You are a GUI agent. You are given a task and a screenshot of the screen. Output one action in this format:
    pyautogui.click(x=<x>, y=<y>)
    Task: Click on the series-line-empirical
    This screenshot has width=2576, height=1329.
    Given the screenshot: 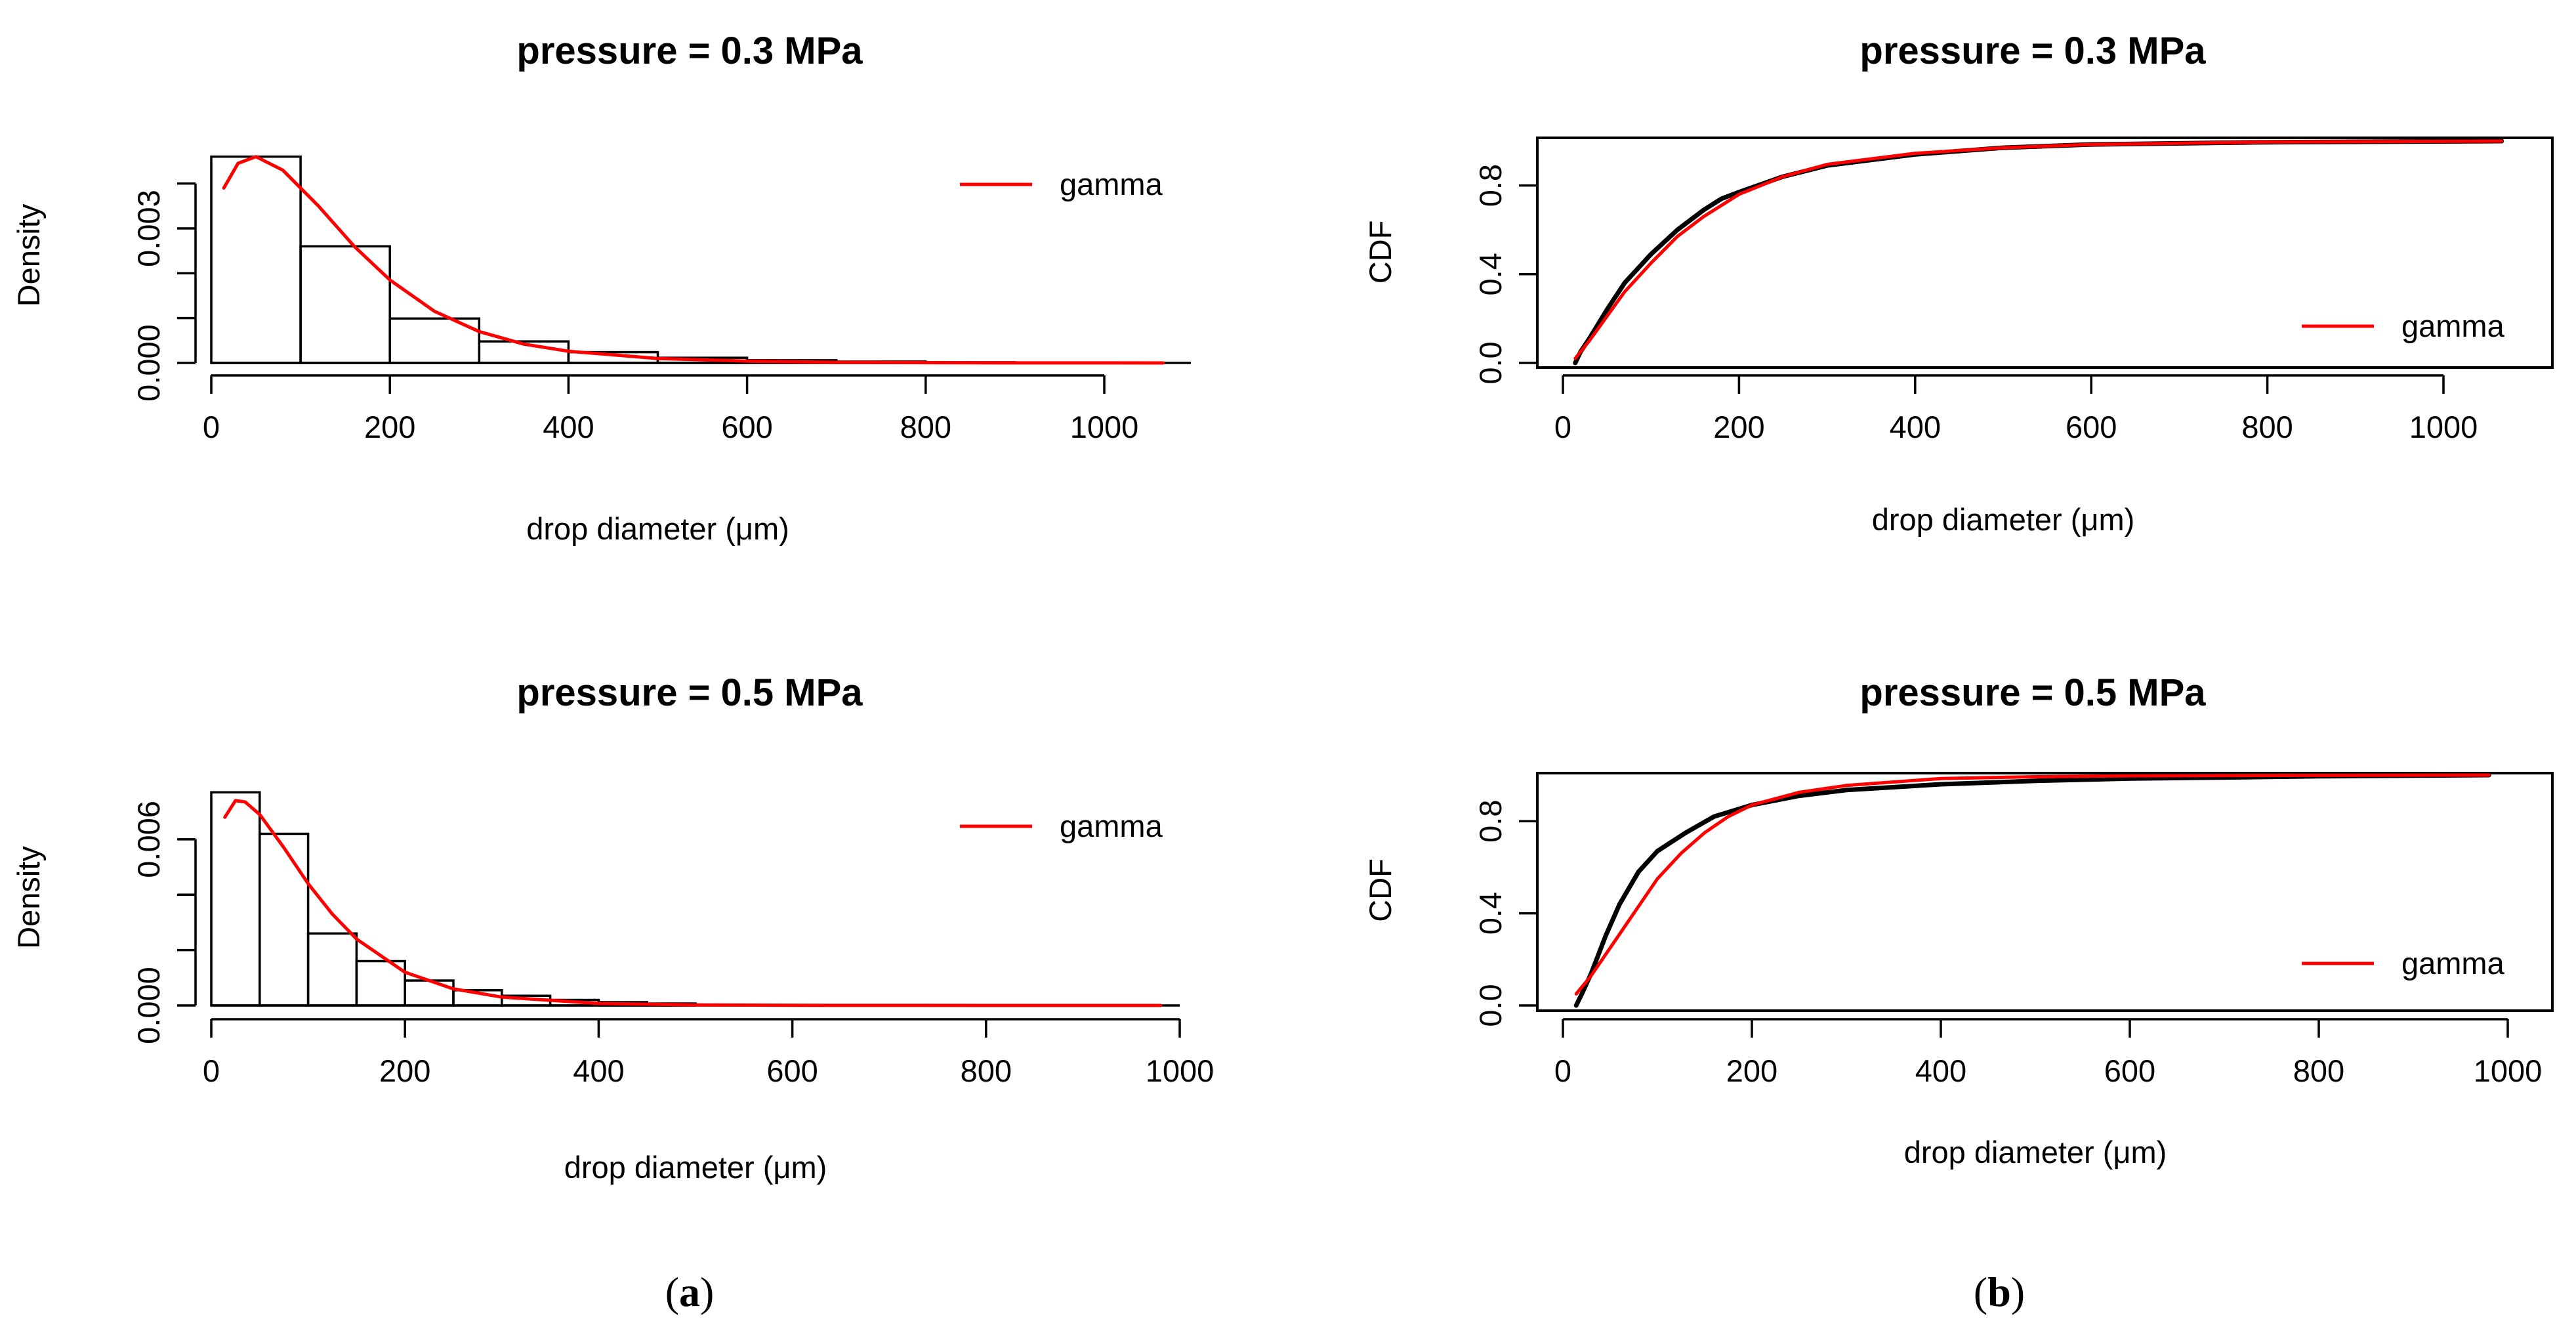 What is the action you would take?
    pyautogui.click(x=2032, y=890)
    